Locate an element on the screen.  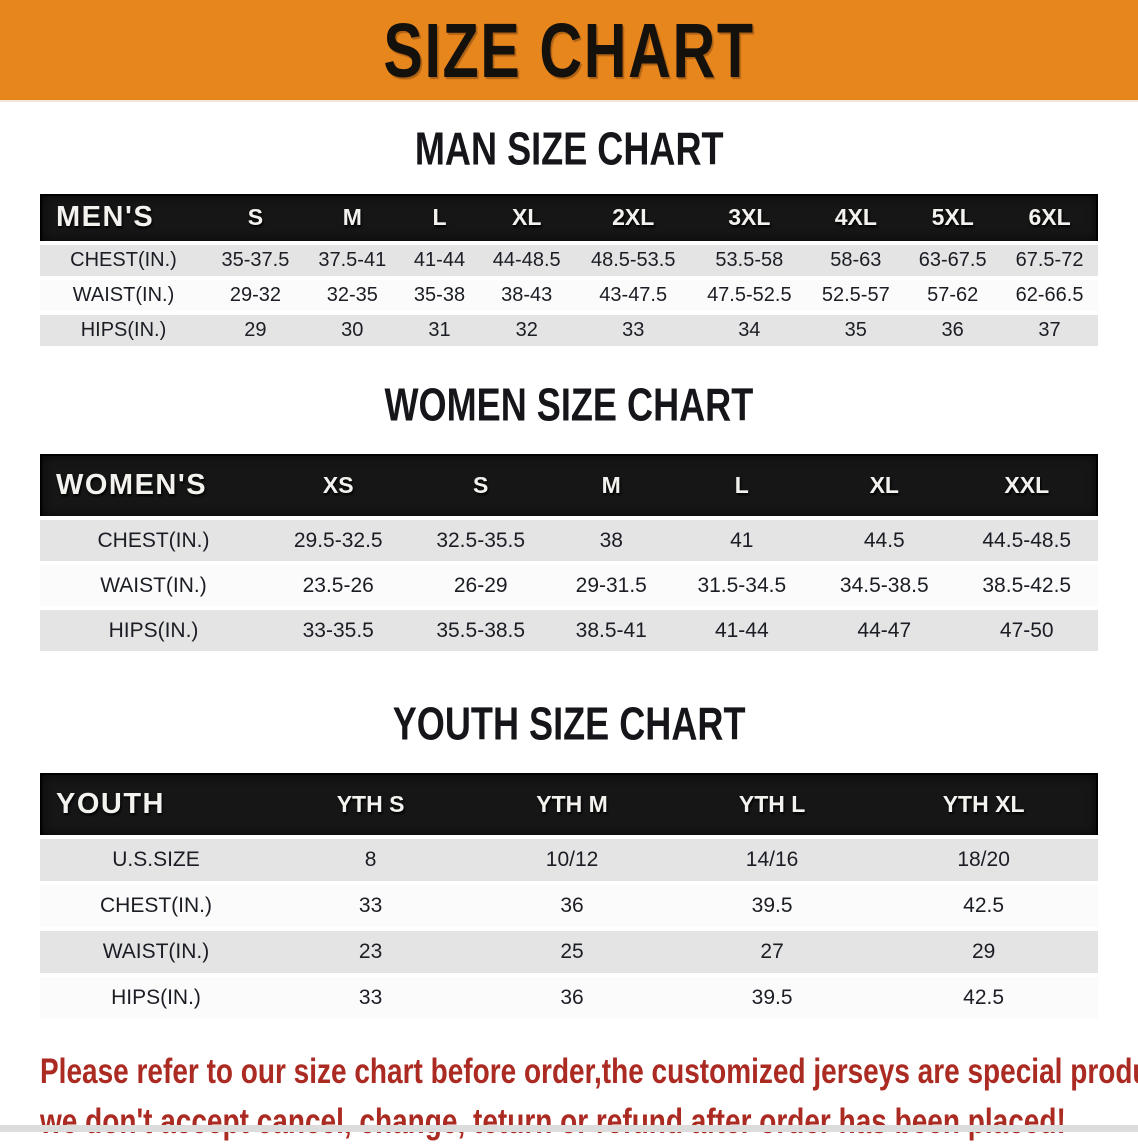
size-column-header: YTH M is located at coordinates (572, 806).